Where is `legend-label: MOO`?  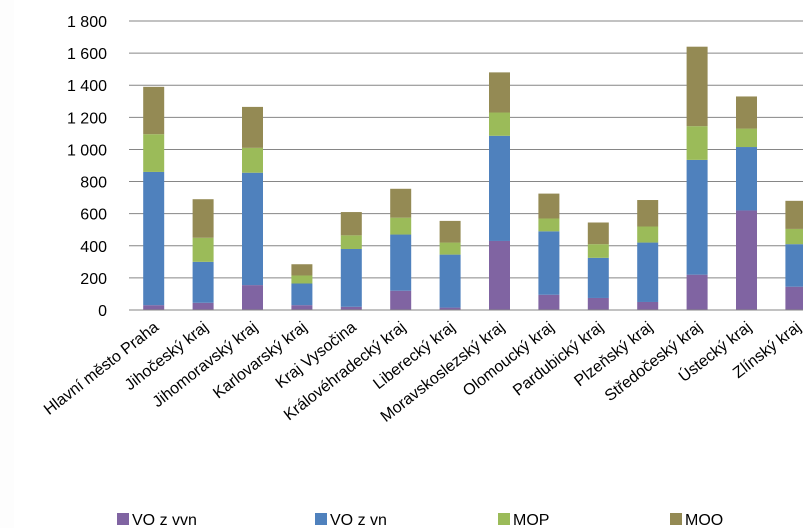 legend-label: MOO is located at coordinates (704, 520).